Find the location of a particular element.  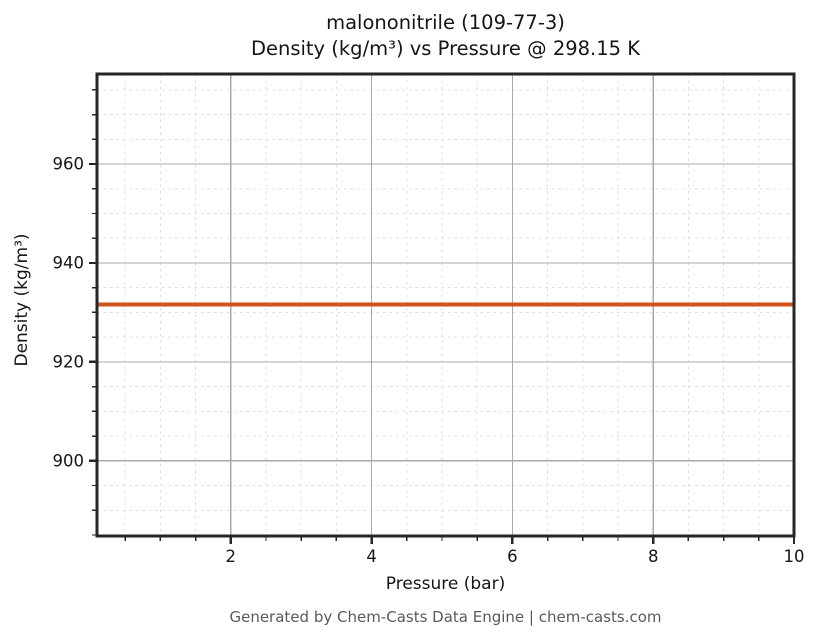

x-tick-label: 6 is located at coordinates (512, 556).